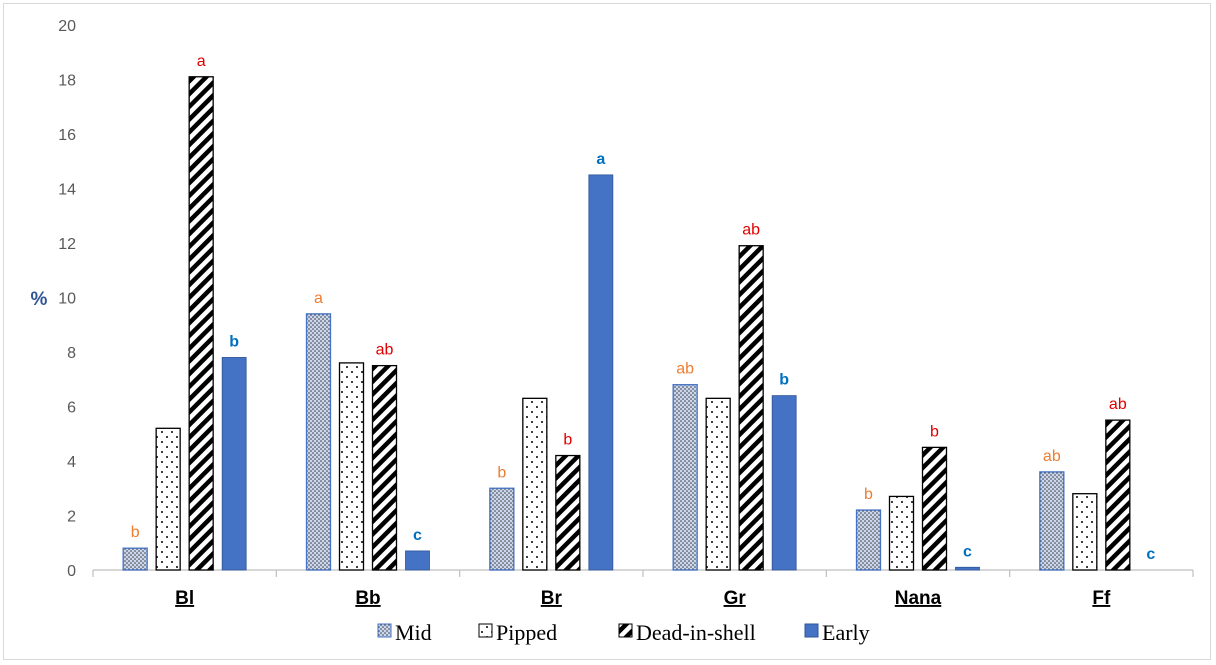 This screenshot has height=665, width=1216. What do you see at coordinates (67, 81) in the screenshot?
I see `y-tick-label: 18` at bounding box center [67, 81].